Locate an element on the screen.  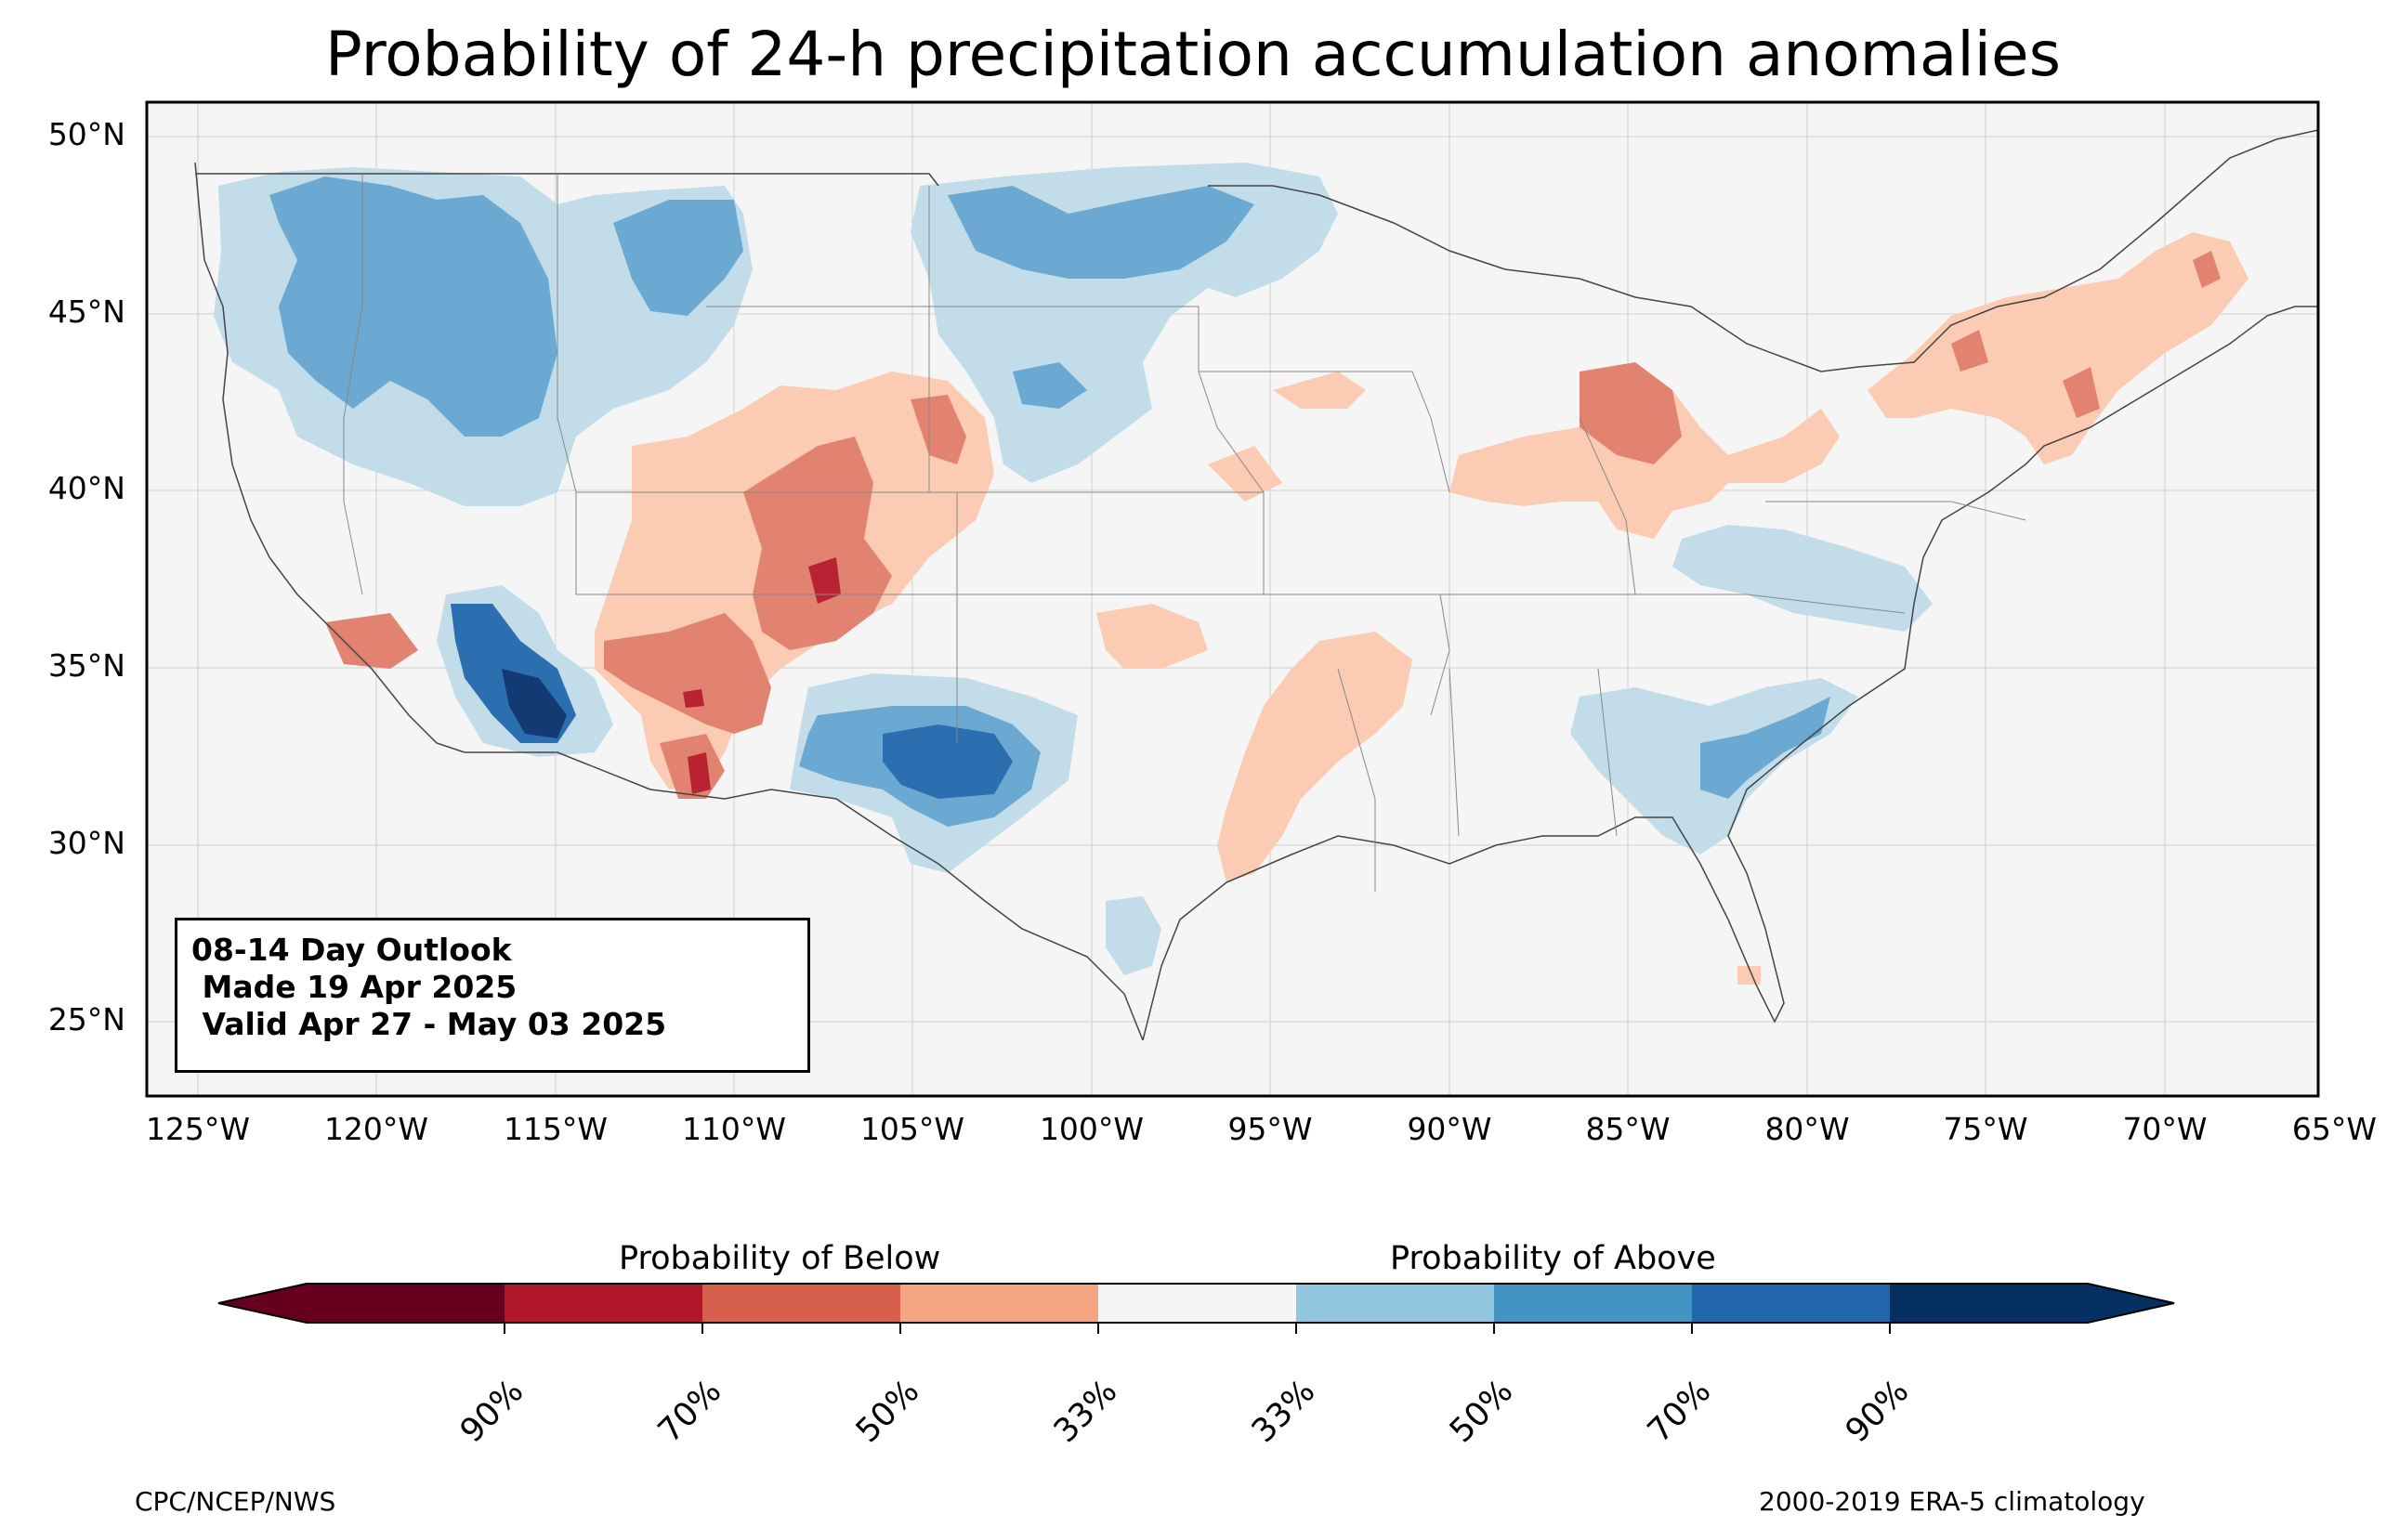
colorbar-above-heading: Probability of Above is located at coordinates (1553, 1258).